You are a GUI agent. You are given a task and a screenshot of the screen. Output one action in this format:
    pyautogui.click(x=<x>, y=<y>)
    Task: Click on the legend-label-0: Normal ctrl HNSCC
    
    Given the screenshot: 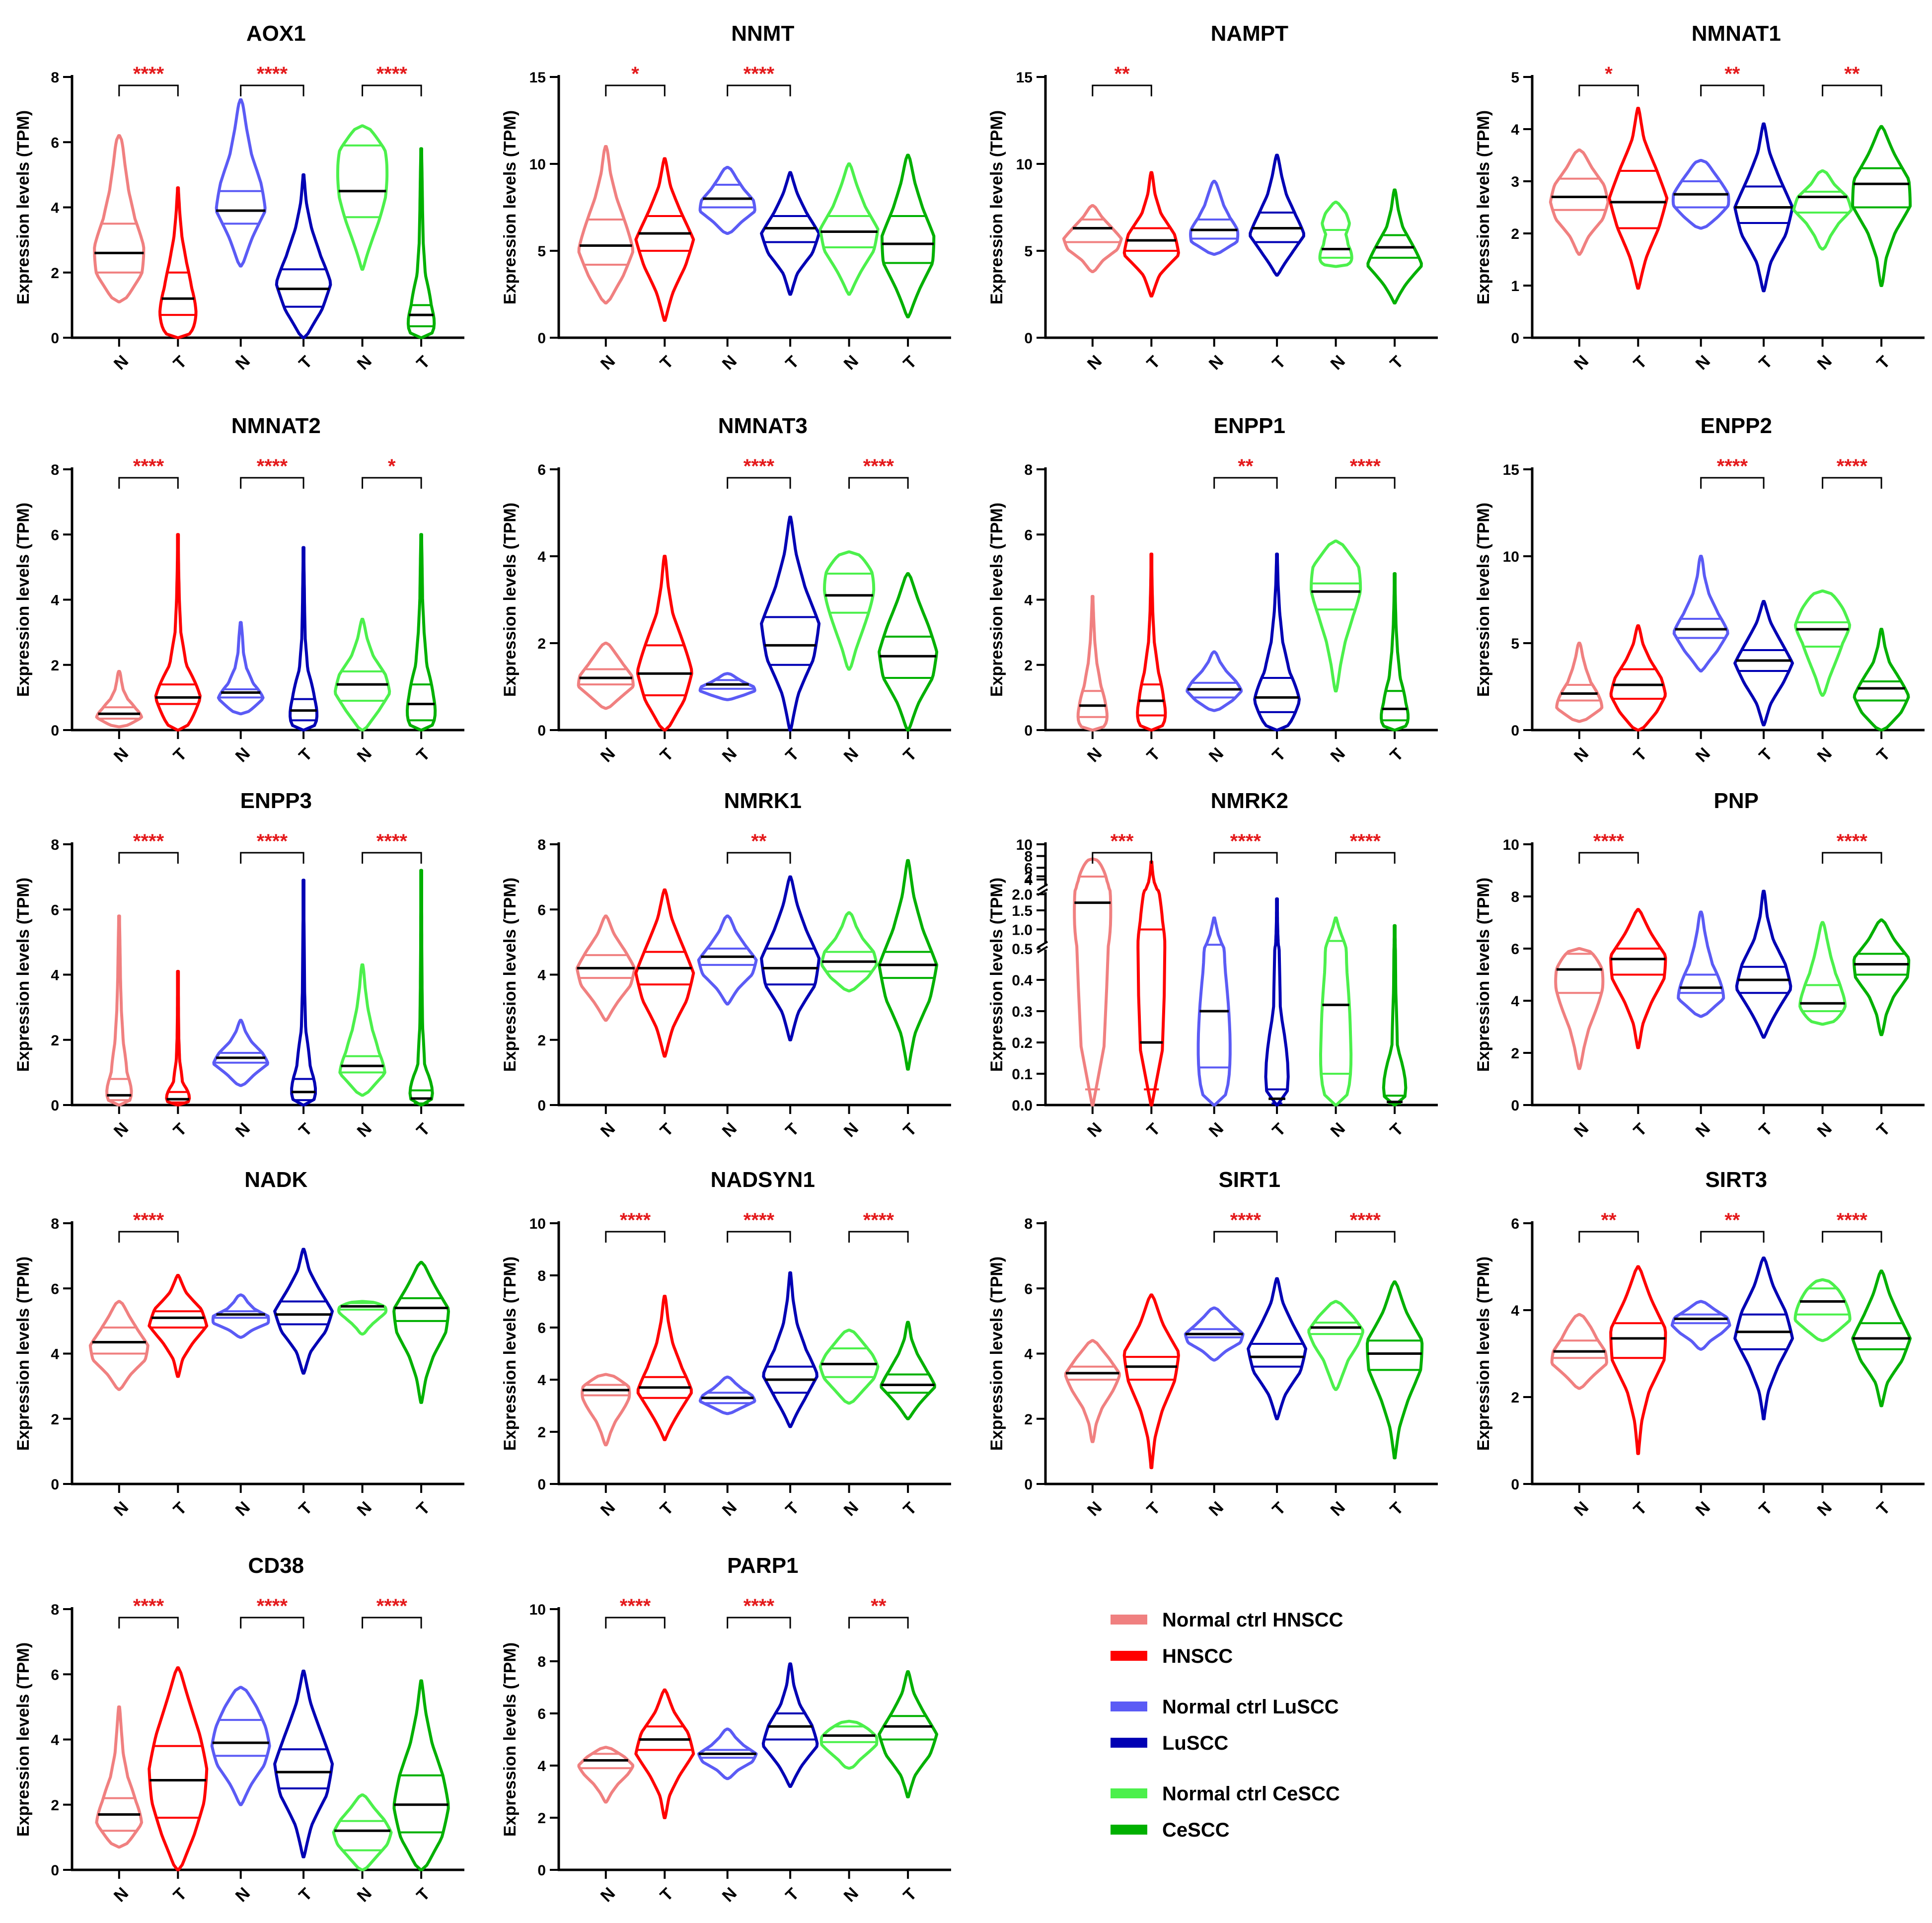 What is the action you would take?
    pyautogui.click(x=1252, y=1620)
    